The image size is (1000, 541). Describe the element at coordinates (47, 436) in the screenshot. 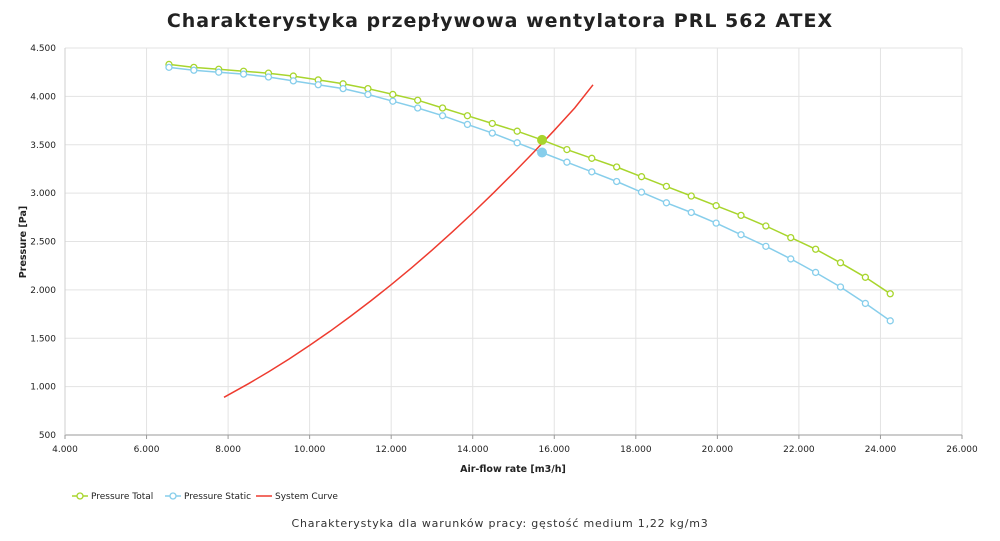

I see `y-tick-label: 500` at that location.